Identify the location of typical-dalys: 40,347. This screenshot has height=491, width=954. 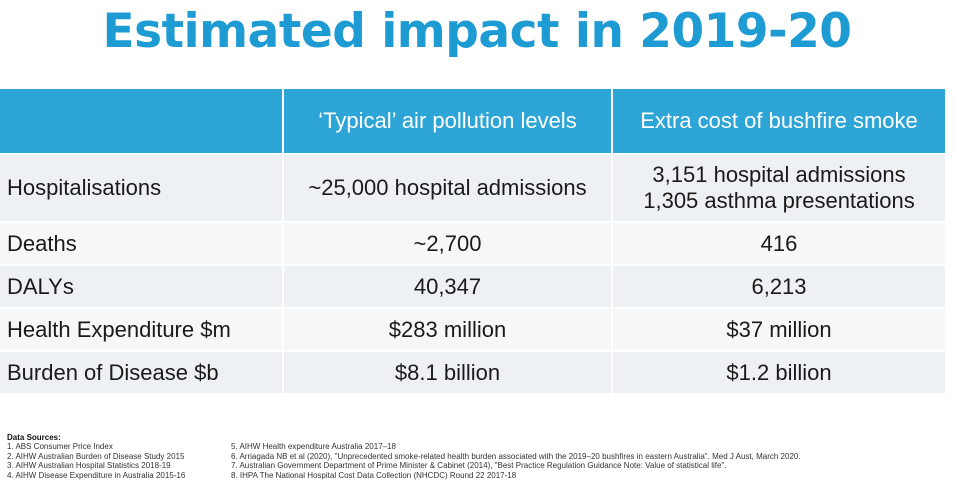
(448, 287).